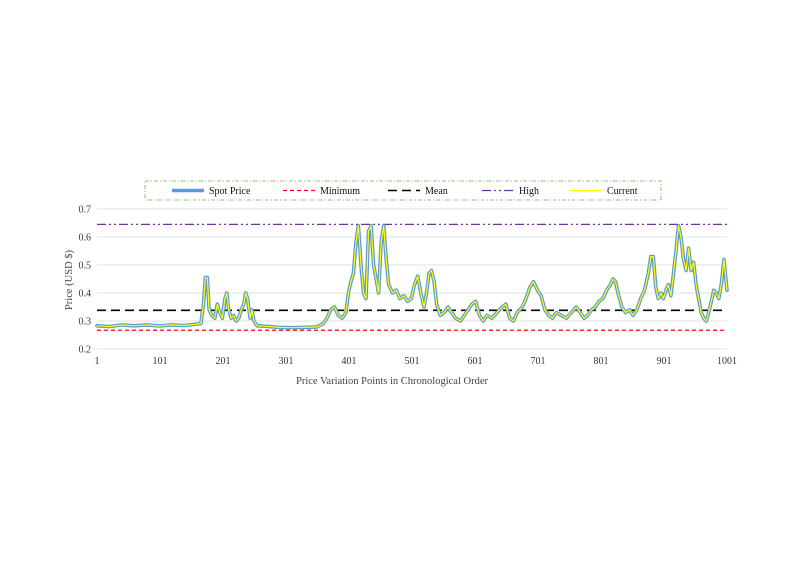 The height and width of the screenshot is (562, 795). Describe the element at coordinates (85, 280) in the screenshot. I see `y-axis-ticks: 0.2 0.3 0.4 0.5 0.6 0.7` at that location.